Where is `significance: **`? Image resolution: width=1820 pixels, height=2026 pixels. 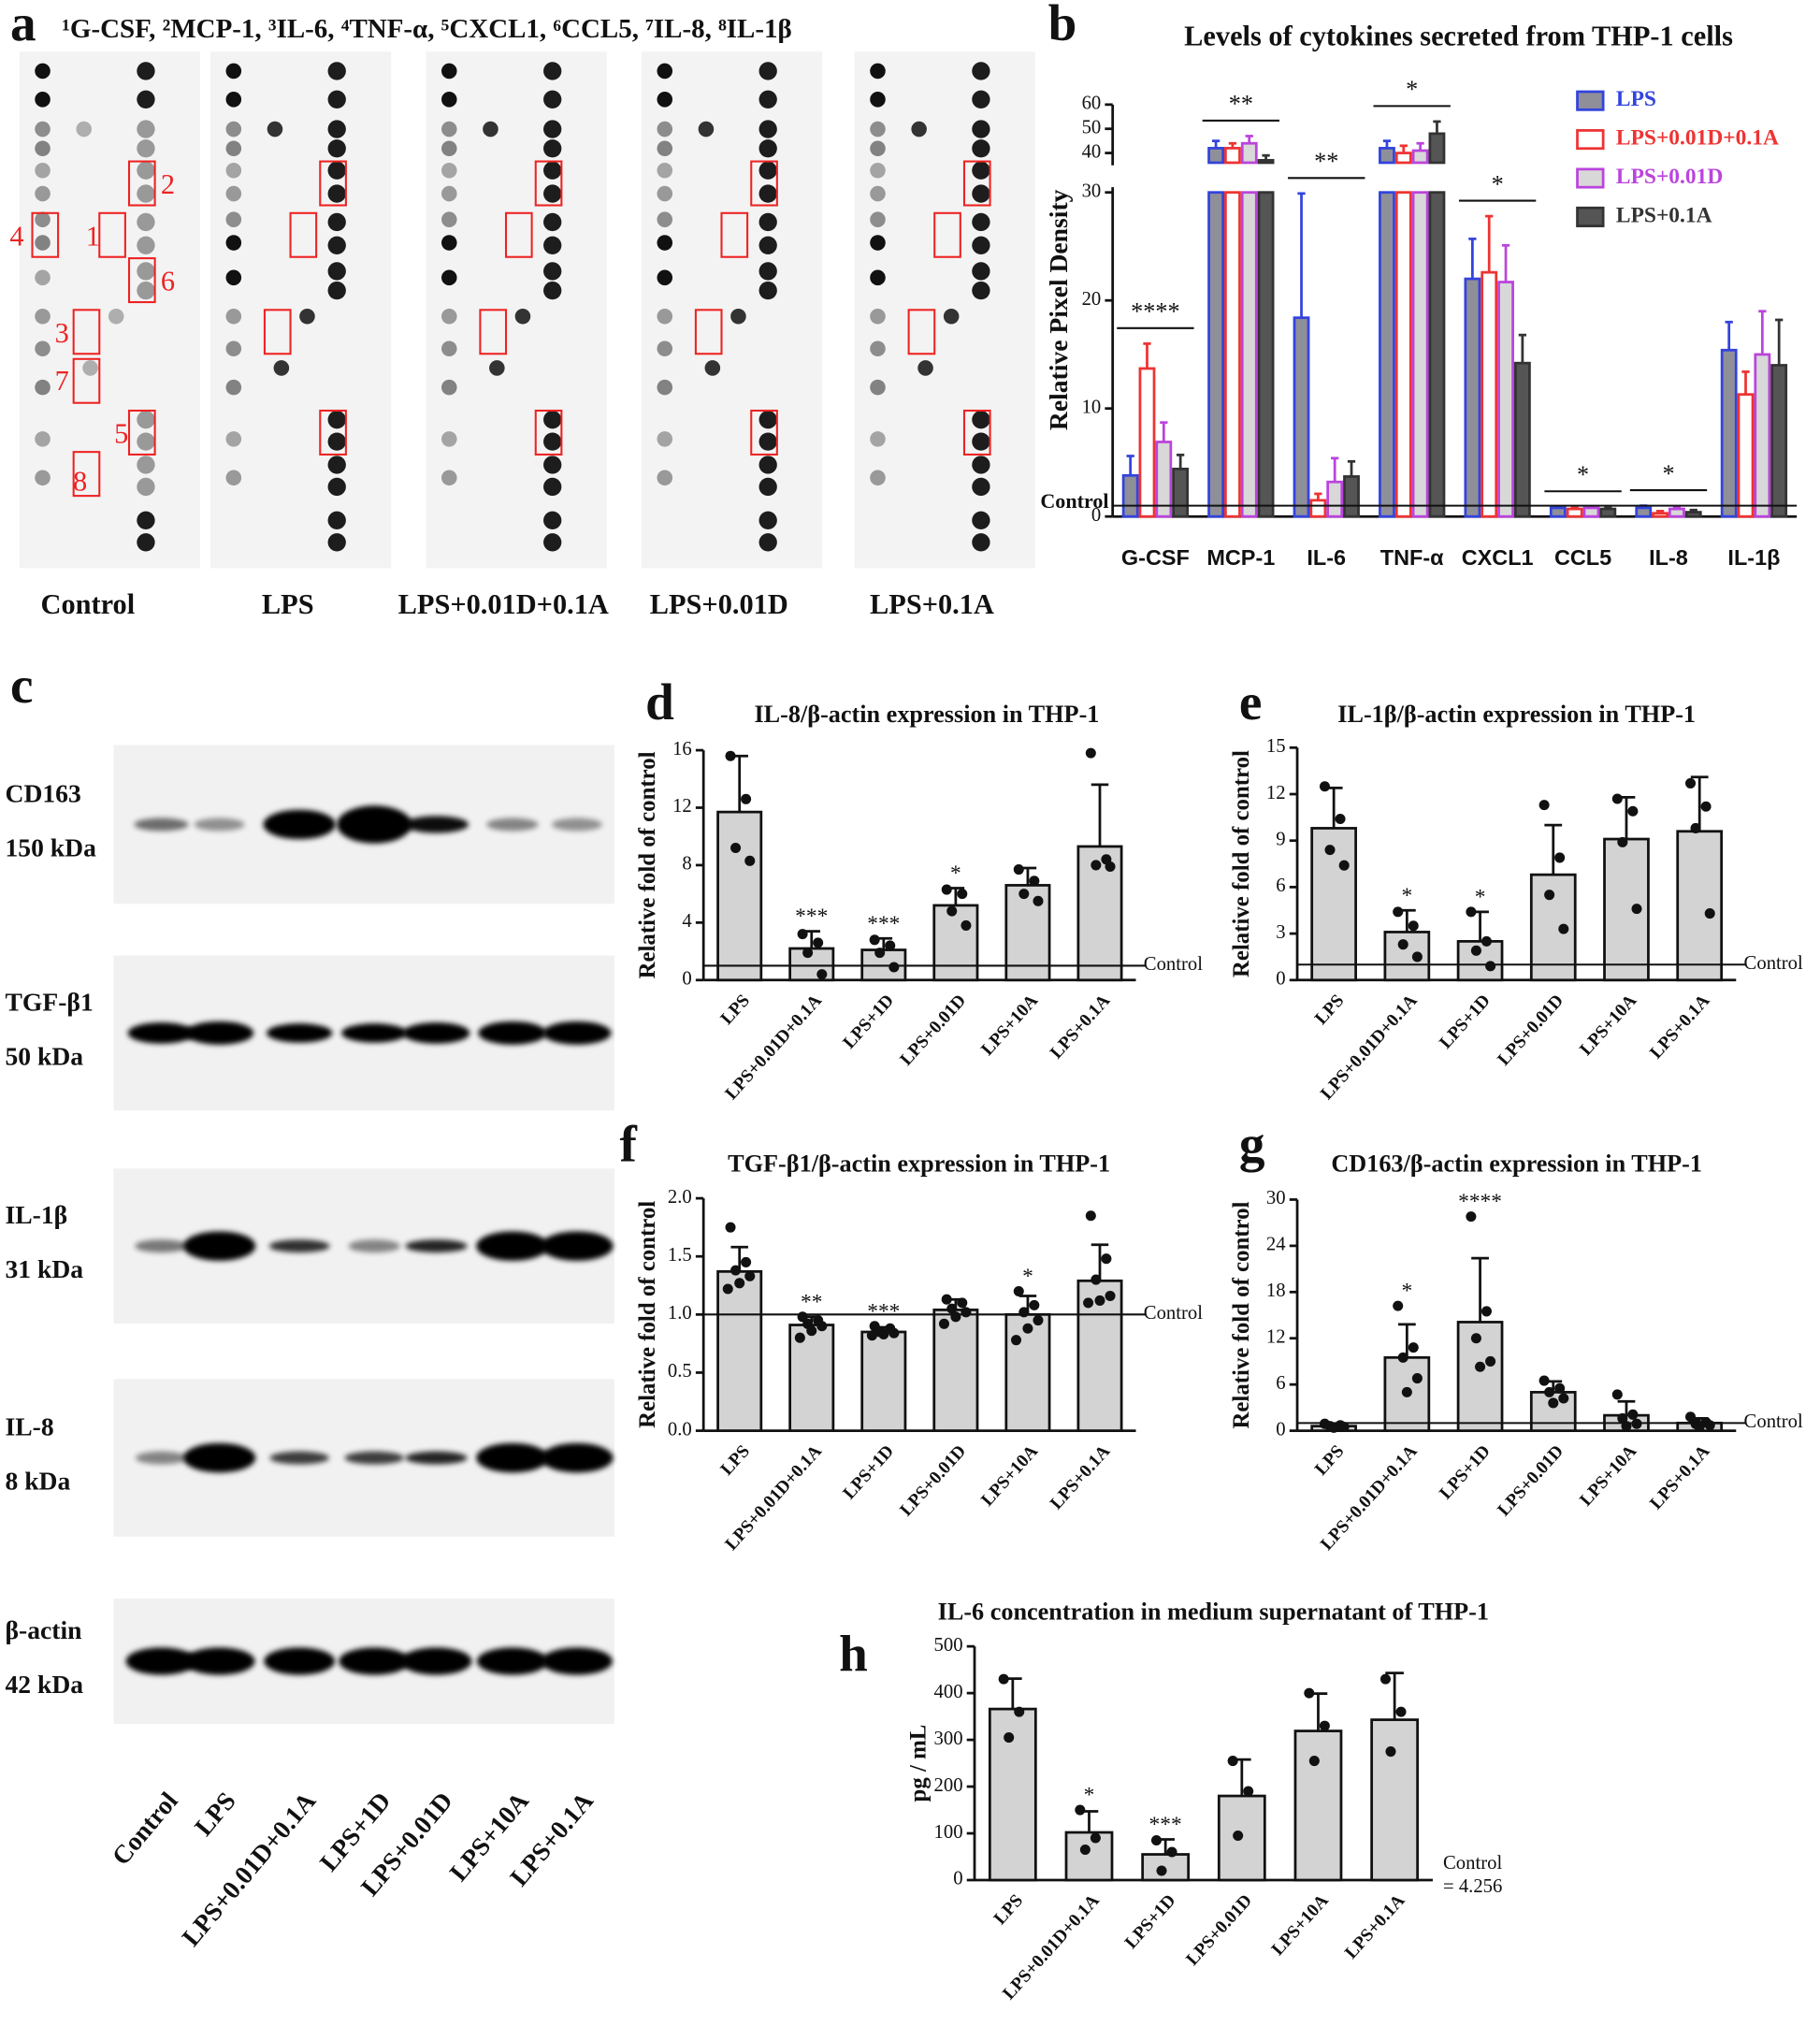
significance: ** is located at coordinates (811, 1302).